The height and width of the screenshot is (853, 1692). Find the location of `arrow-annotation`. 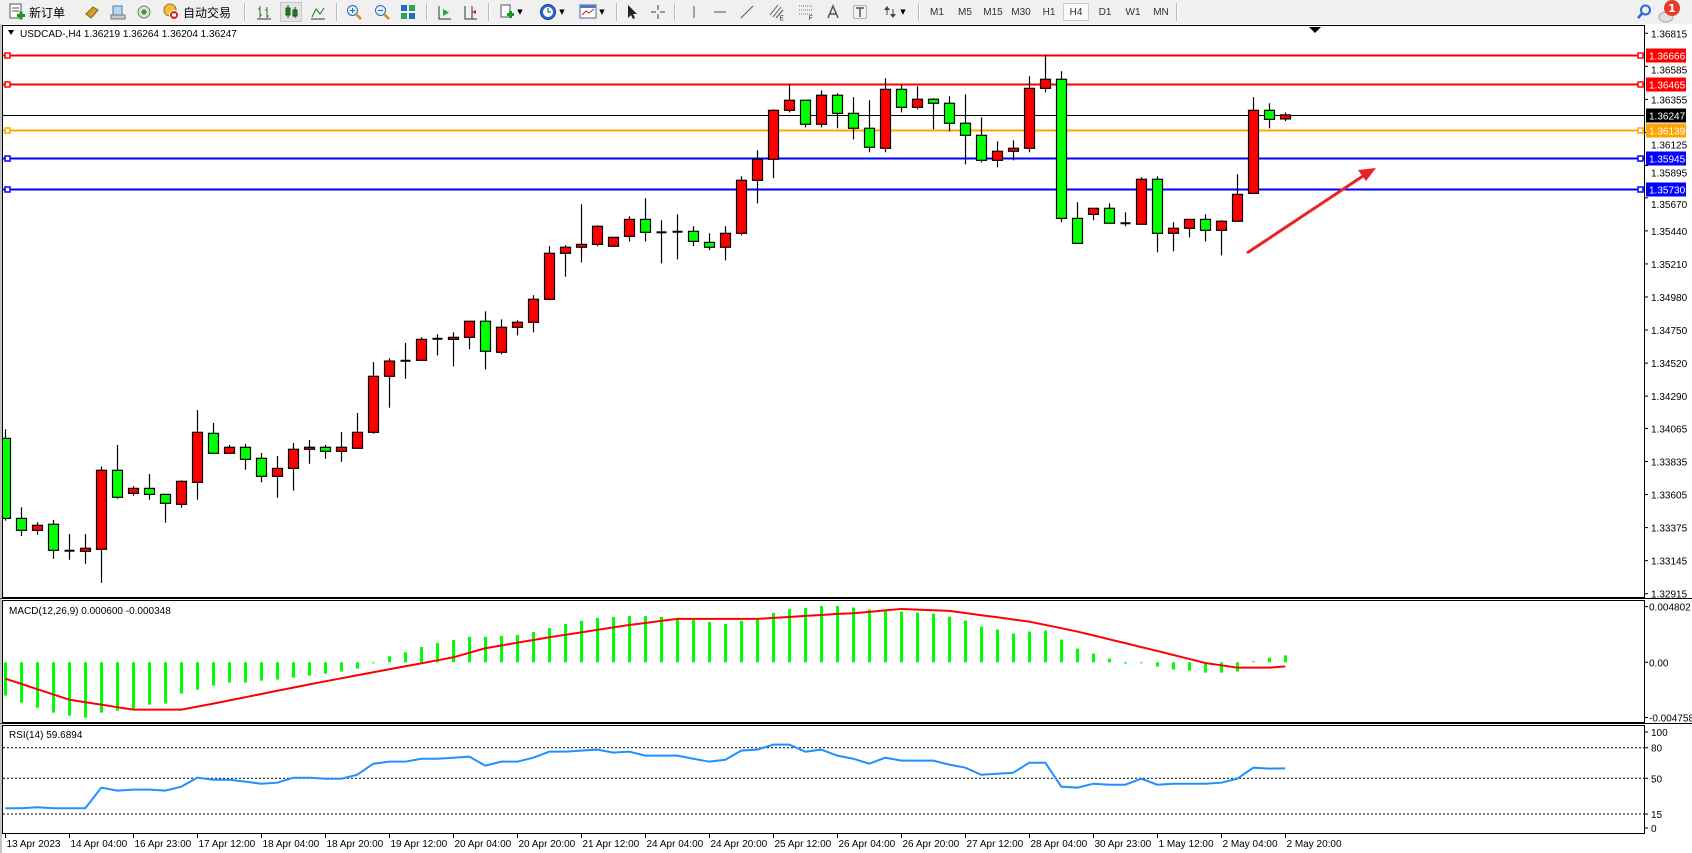

arrow-annotation is located at coordinates (1306, 213).